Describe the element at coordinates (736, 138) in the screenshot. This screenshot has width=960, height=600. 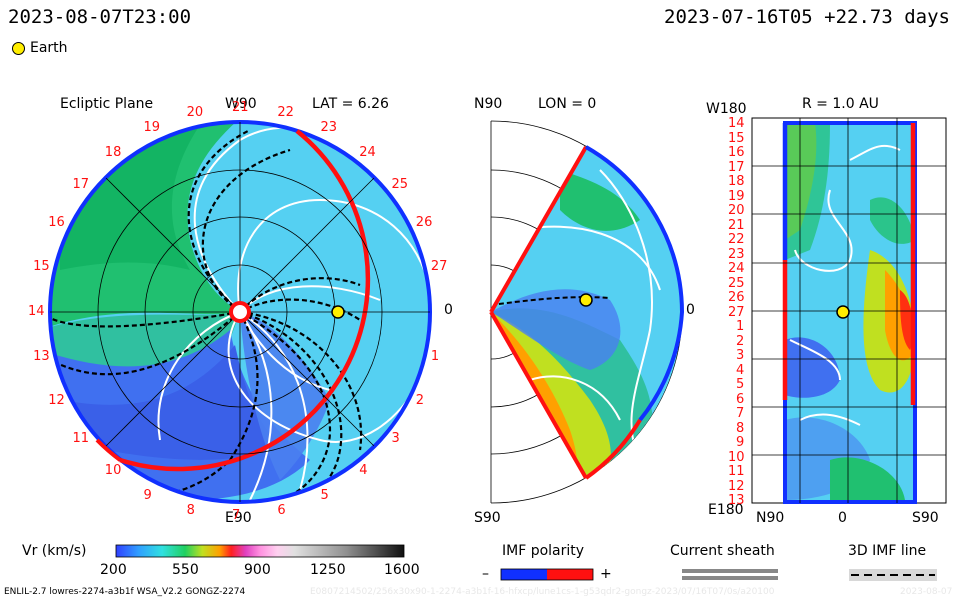
I see `radial-row-label: 15` at that location.